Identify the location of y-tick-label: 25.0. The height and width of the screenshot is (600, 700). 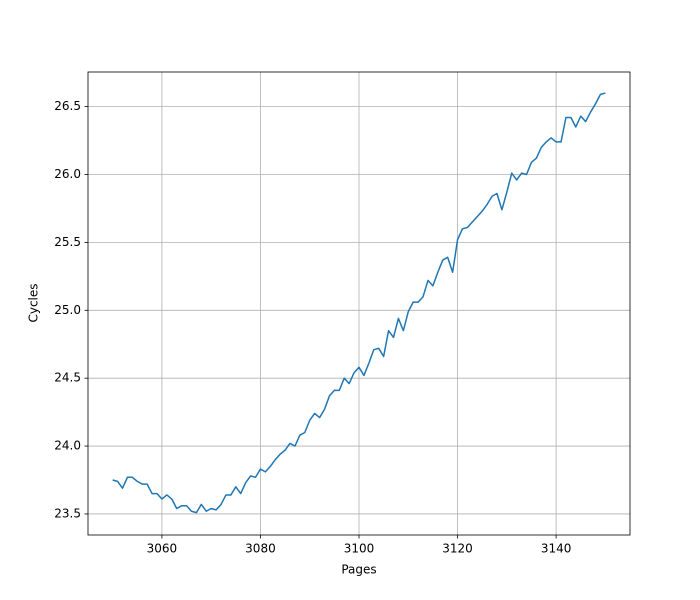
(67, 310).